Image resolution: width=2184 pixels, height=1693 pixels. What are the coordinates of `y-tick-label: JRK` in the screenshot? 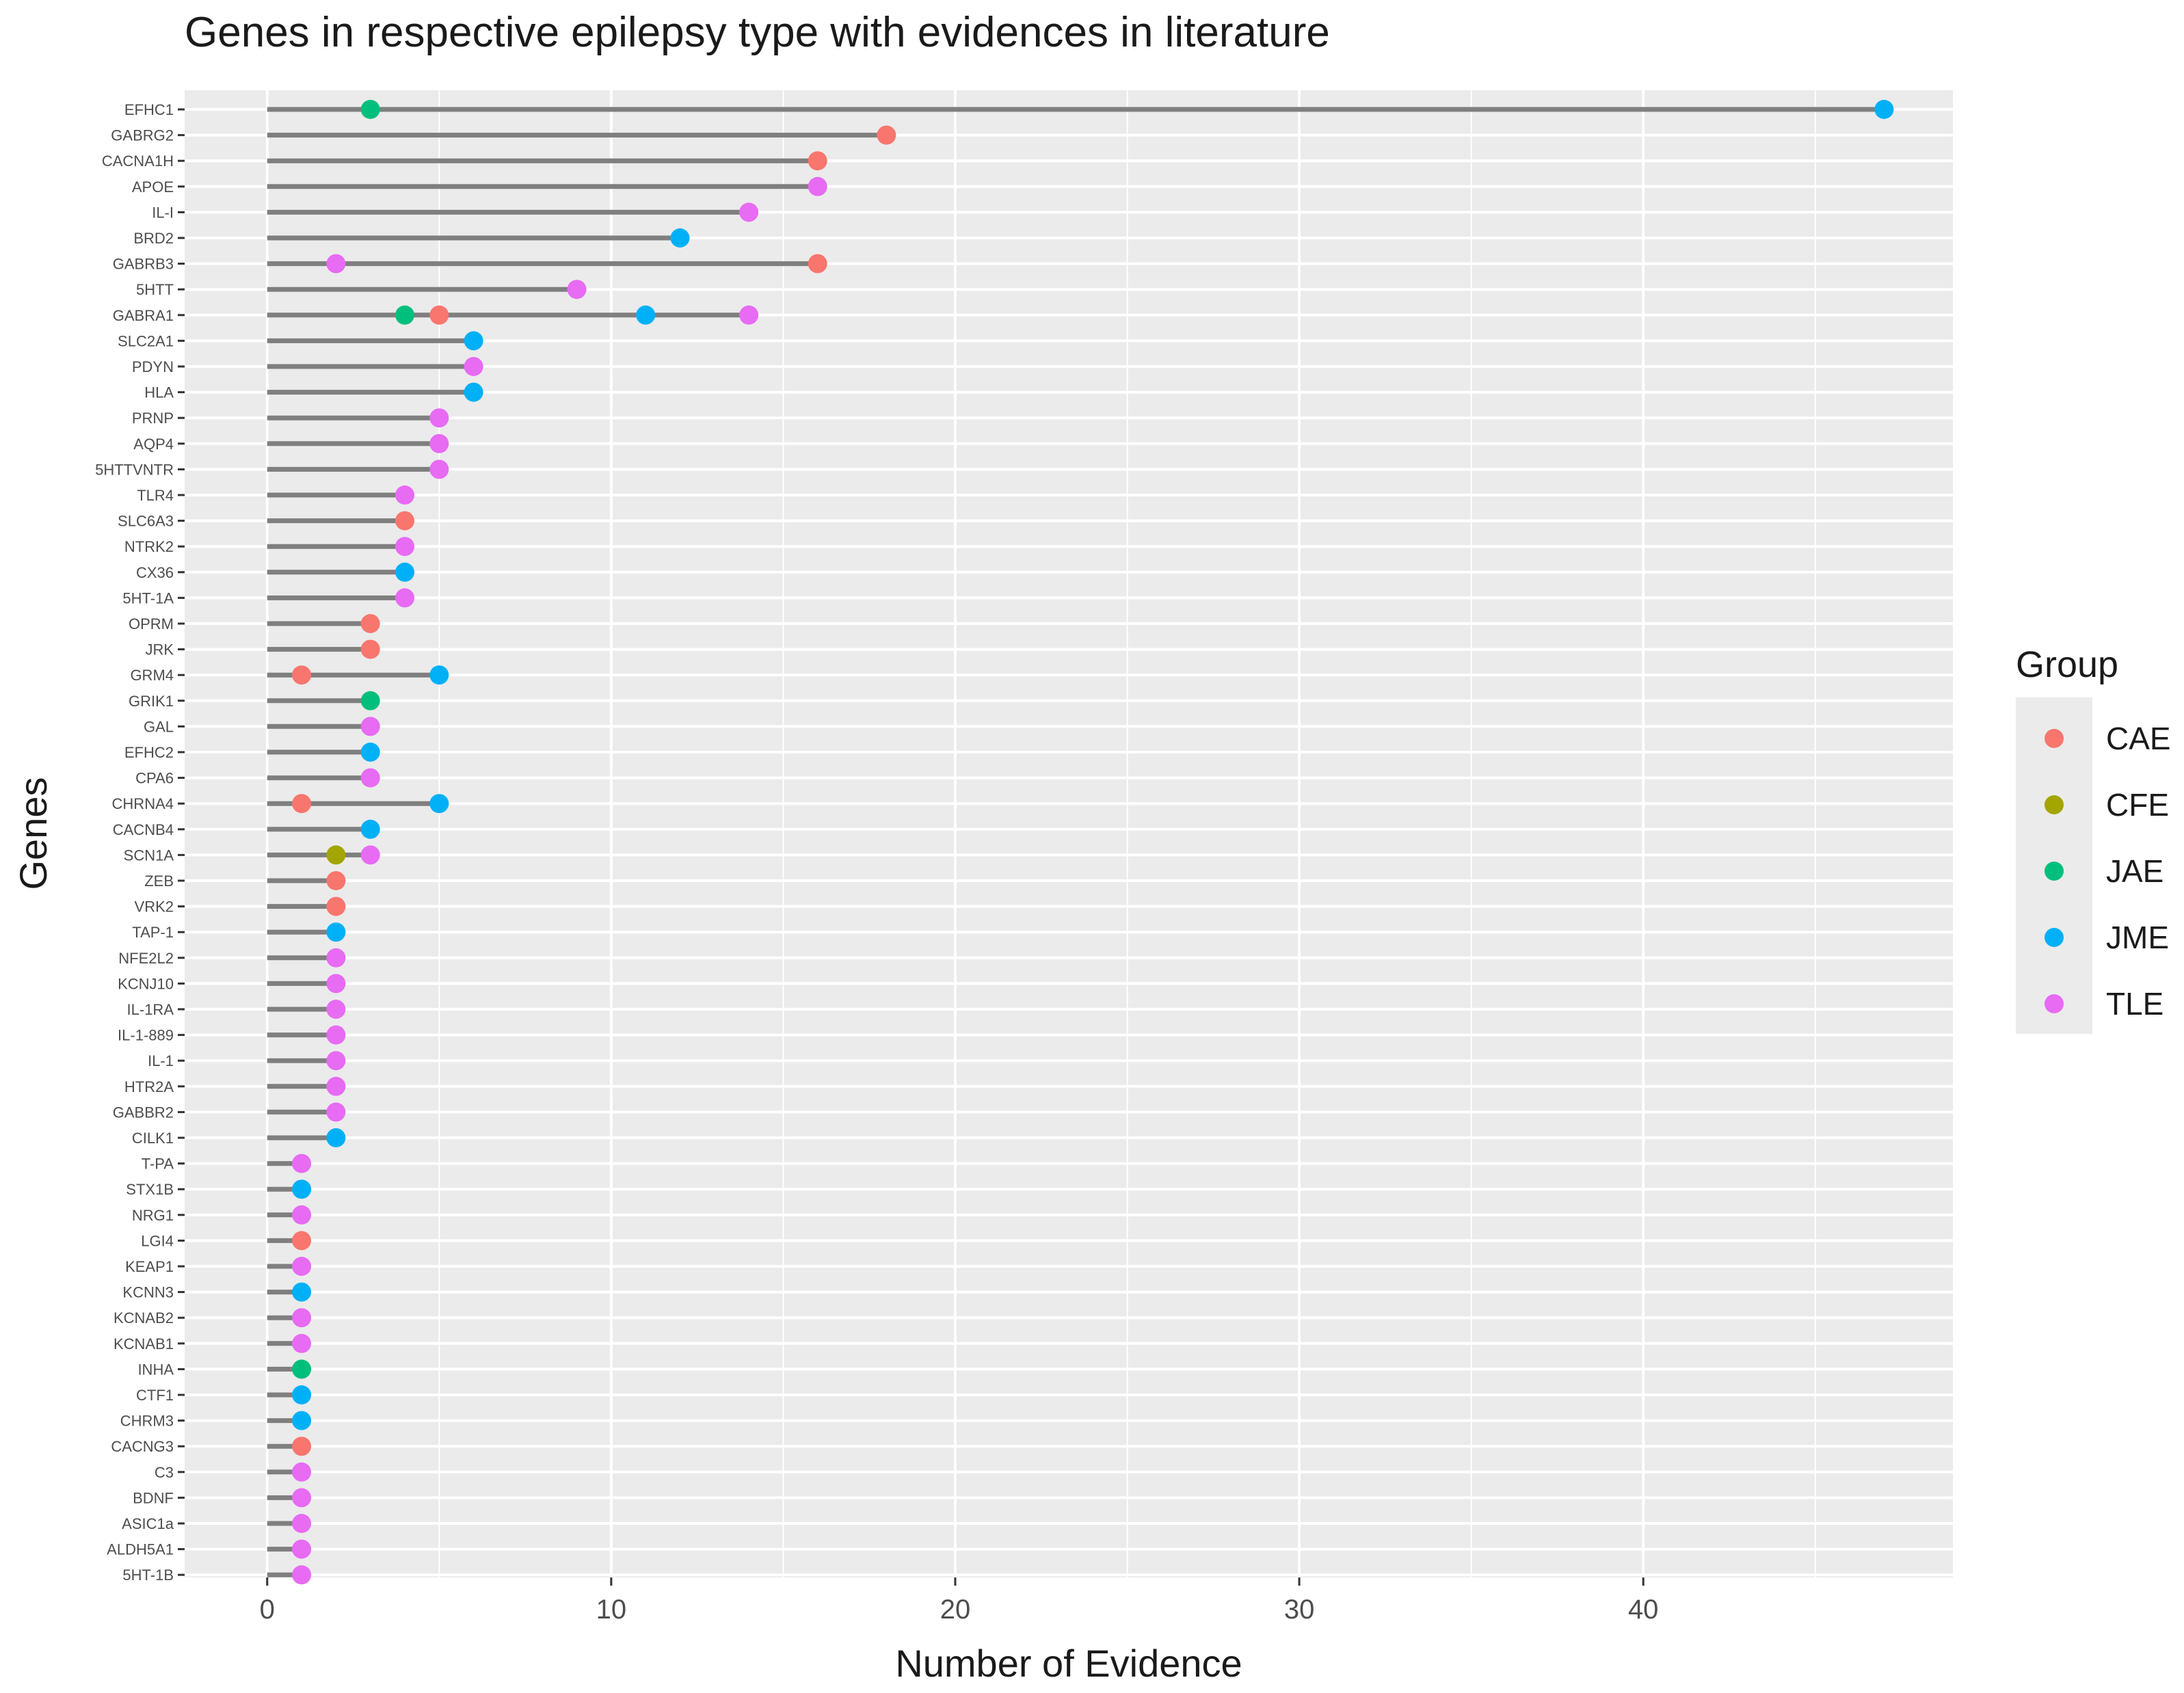 It's located at (159, 650).